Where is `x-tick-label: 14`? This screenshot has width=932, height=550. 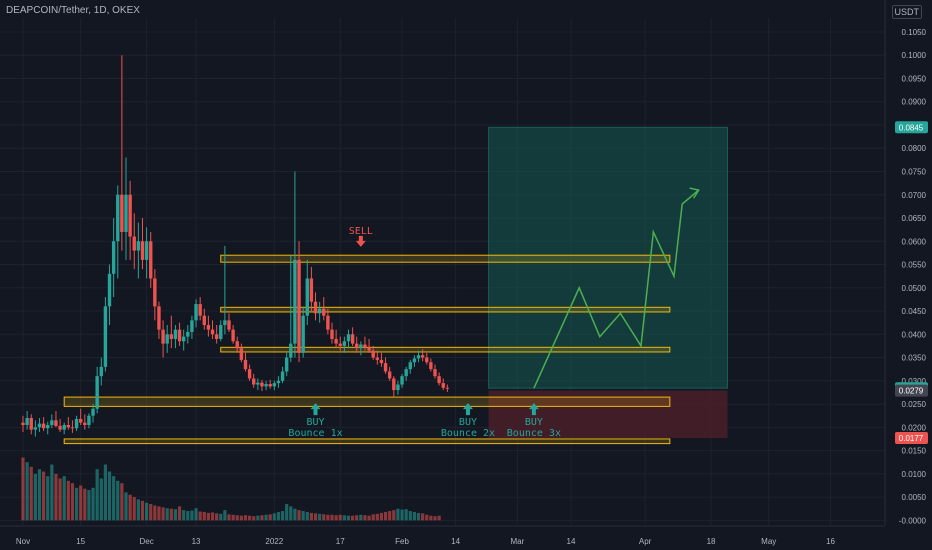
x-tick-label: 14 is located at coordinates (571, 541).